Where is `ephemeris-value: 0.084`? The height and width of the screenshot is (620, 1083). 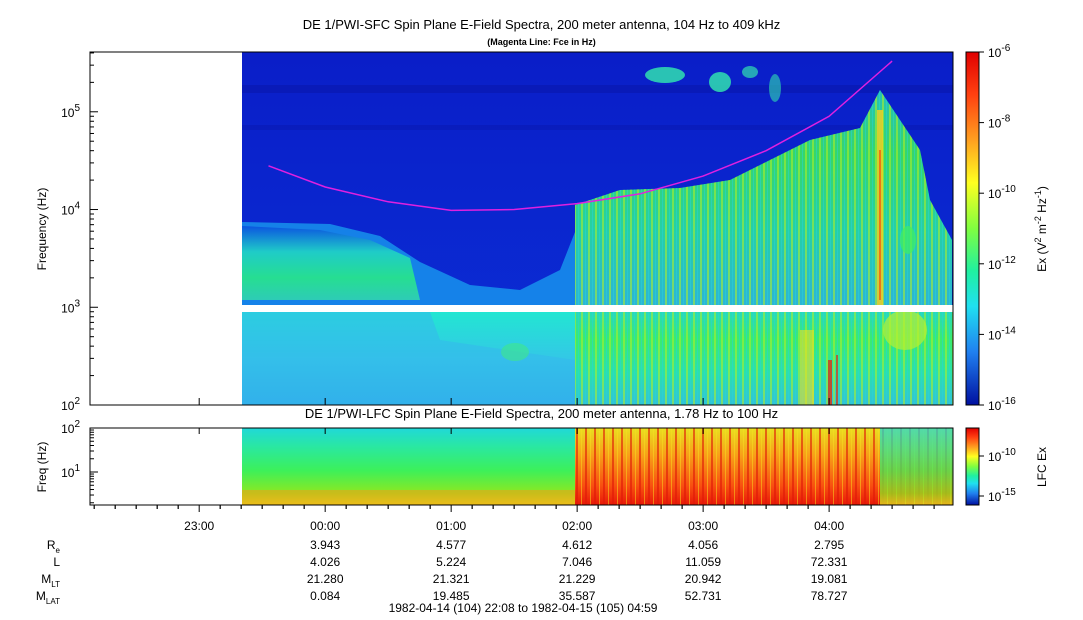 ephemeris-value: 0.084 is located at coordinates (325, 596).